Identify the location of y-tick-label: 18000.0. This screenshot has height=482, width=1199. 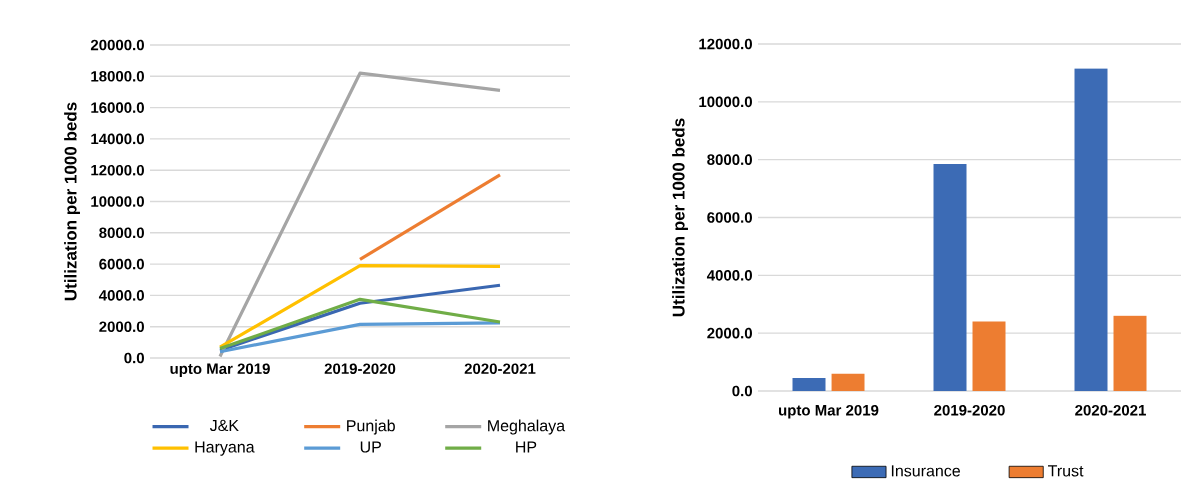
(117, 76).